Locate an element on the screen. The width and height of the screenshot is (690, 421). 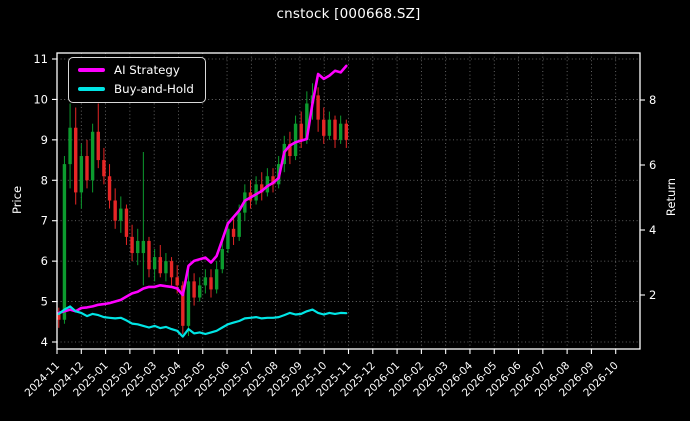
buy-and-hold-line is located at coordinates (202, 321).